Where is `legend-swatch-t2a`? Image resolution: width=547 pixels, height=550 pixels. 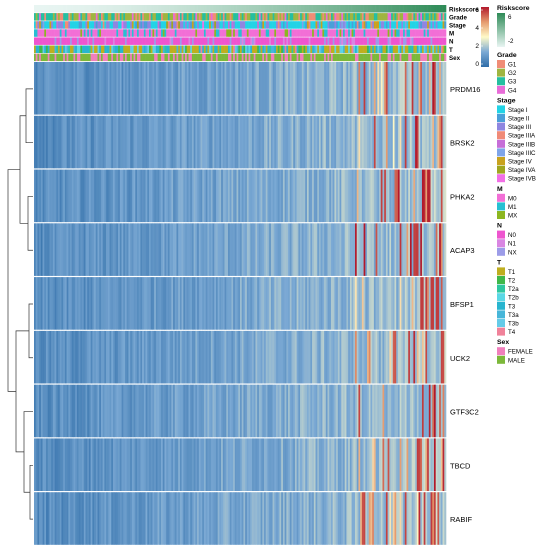 legend-swatch-t2a is located at coordinates (501, 288).